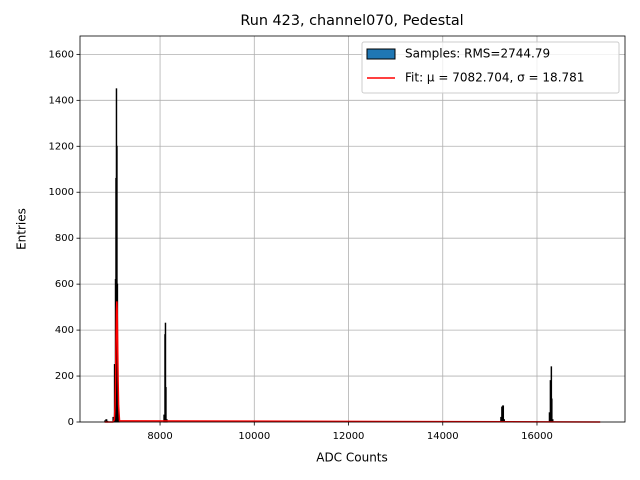  I want to click on y-tick-label: 1000, so click(61, 192).